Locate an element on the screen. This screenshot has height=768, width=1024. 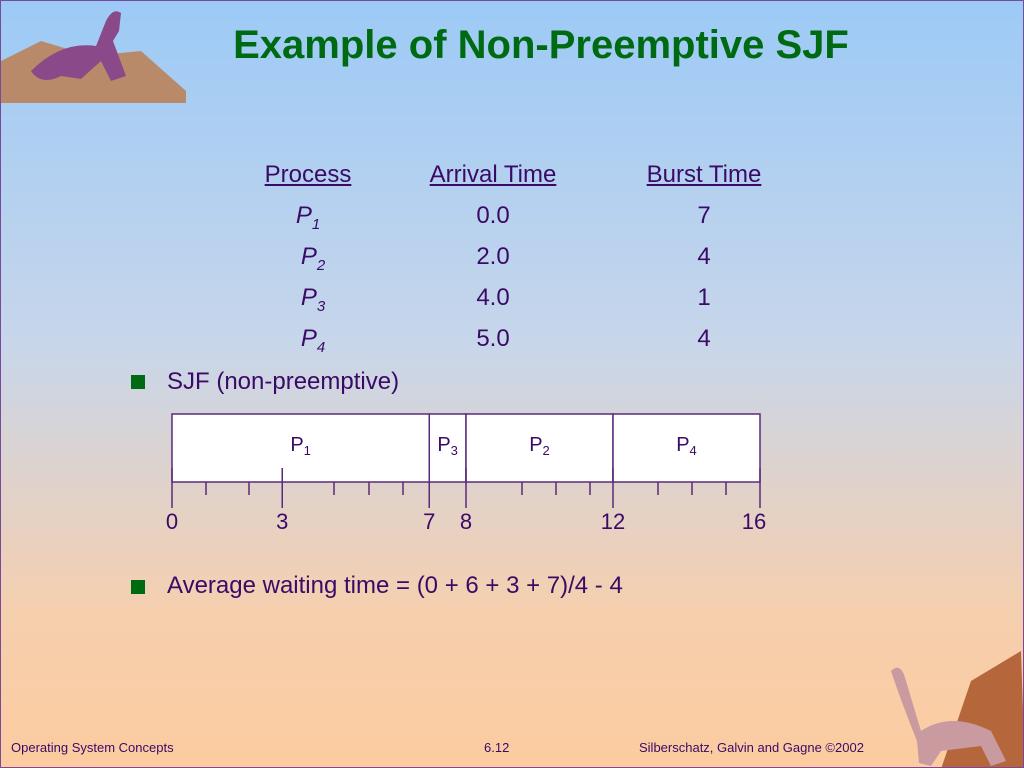
footer-page: 6.12 is located at coordinates (497, 747).